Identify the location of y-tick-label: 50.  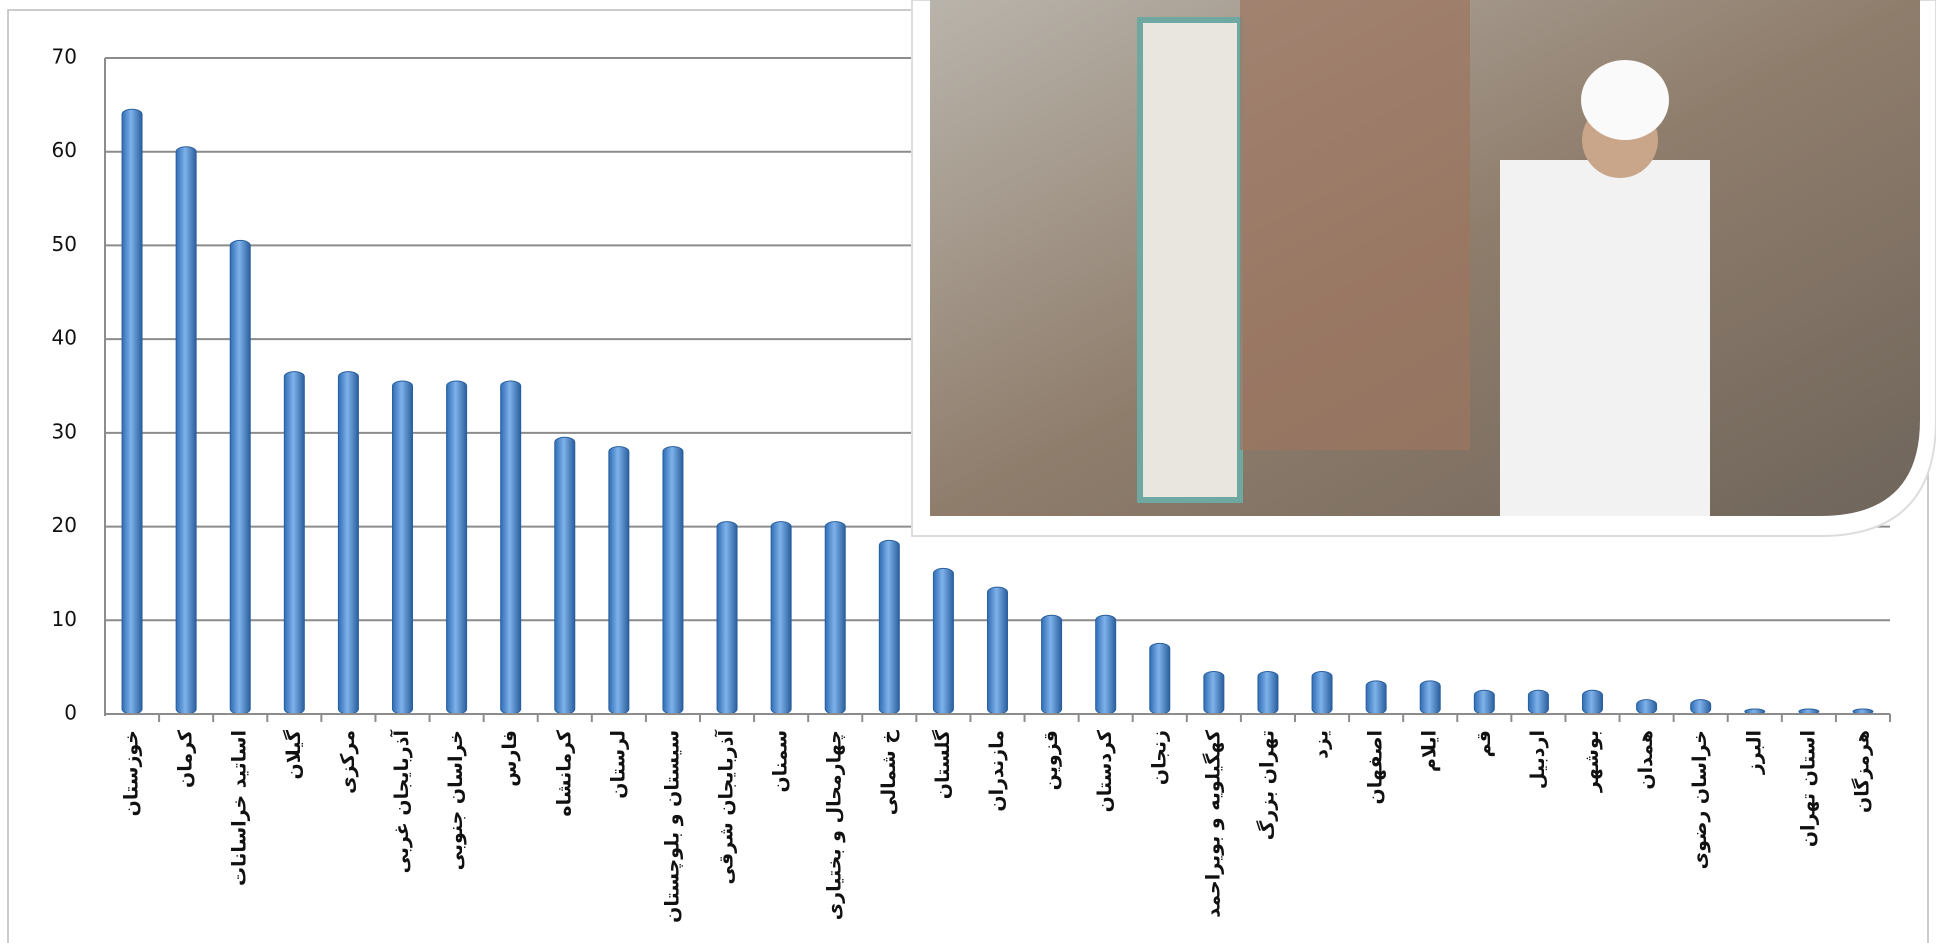
(64, 244).